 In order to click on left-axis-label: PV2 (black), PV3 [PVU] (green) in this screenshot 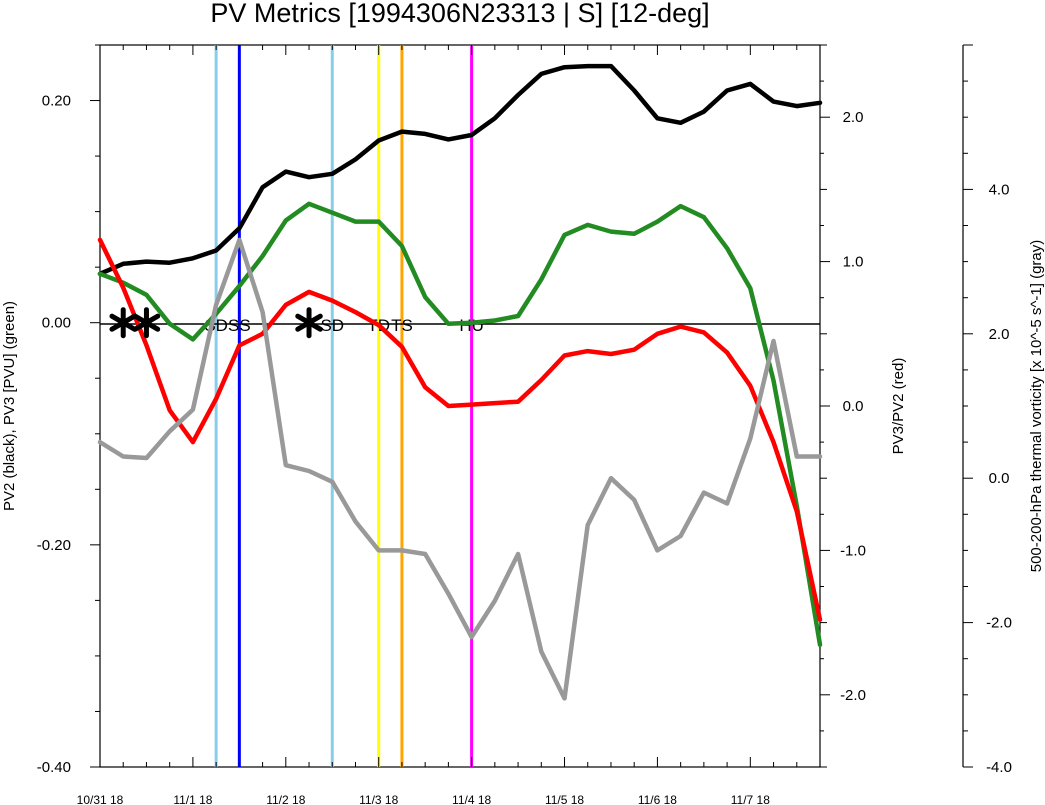, I will do `click(9, 406)`.